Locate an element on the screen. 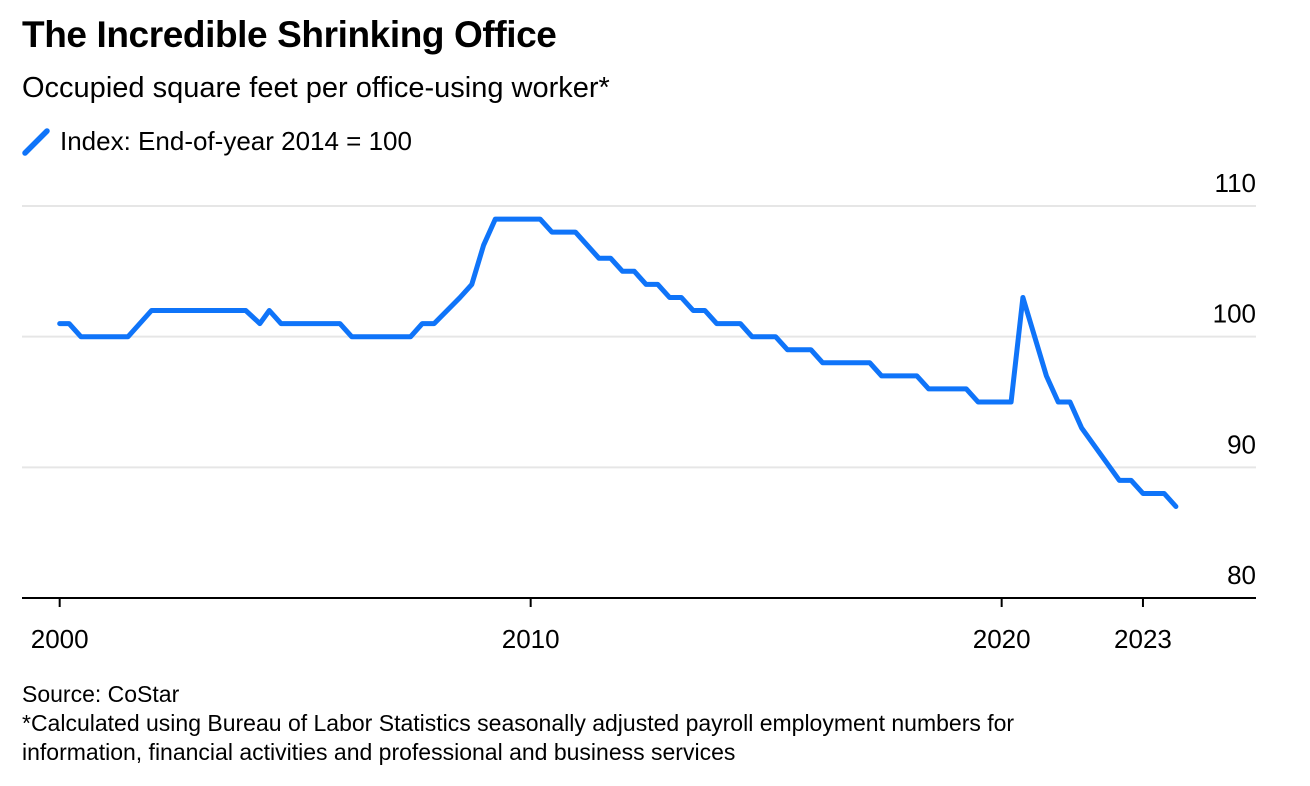  legend: Index: End-of-year 2014 = 100 is located at coordinates (217, 141).